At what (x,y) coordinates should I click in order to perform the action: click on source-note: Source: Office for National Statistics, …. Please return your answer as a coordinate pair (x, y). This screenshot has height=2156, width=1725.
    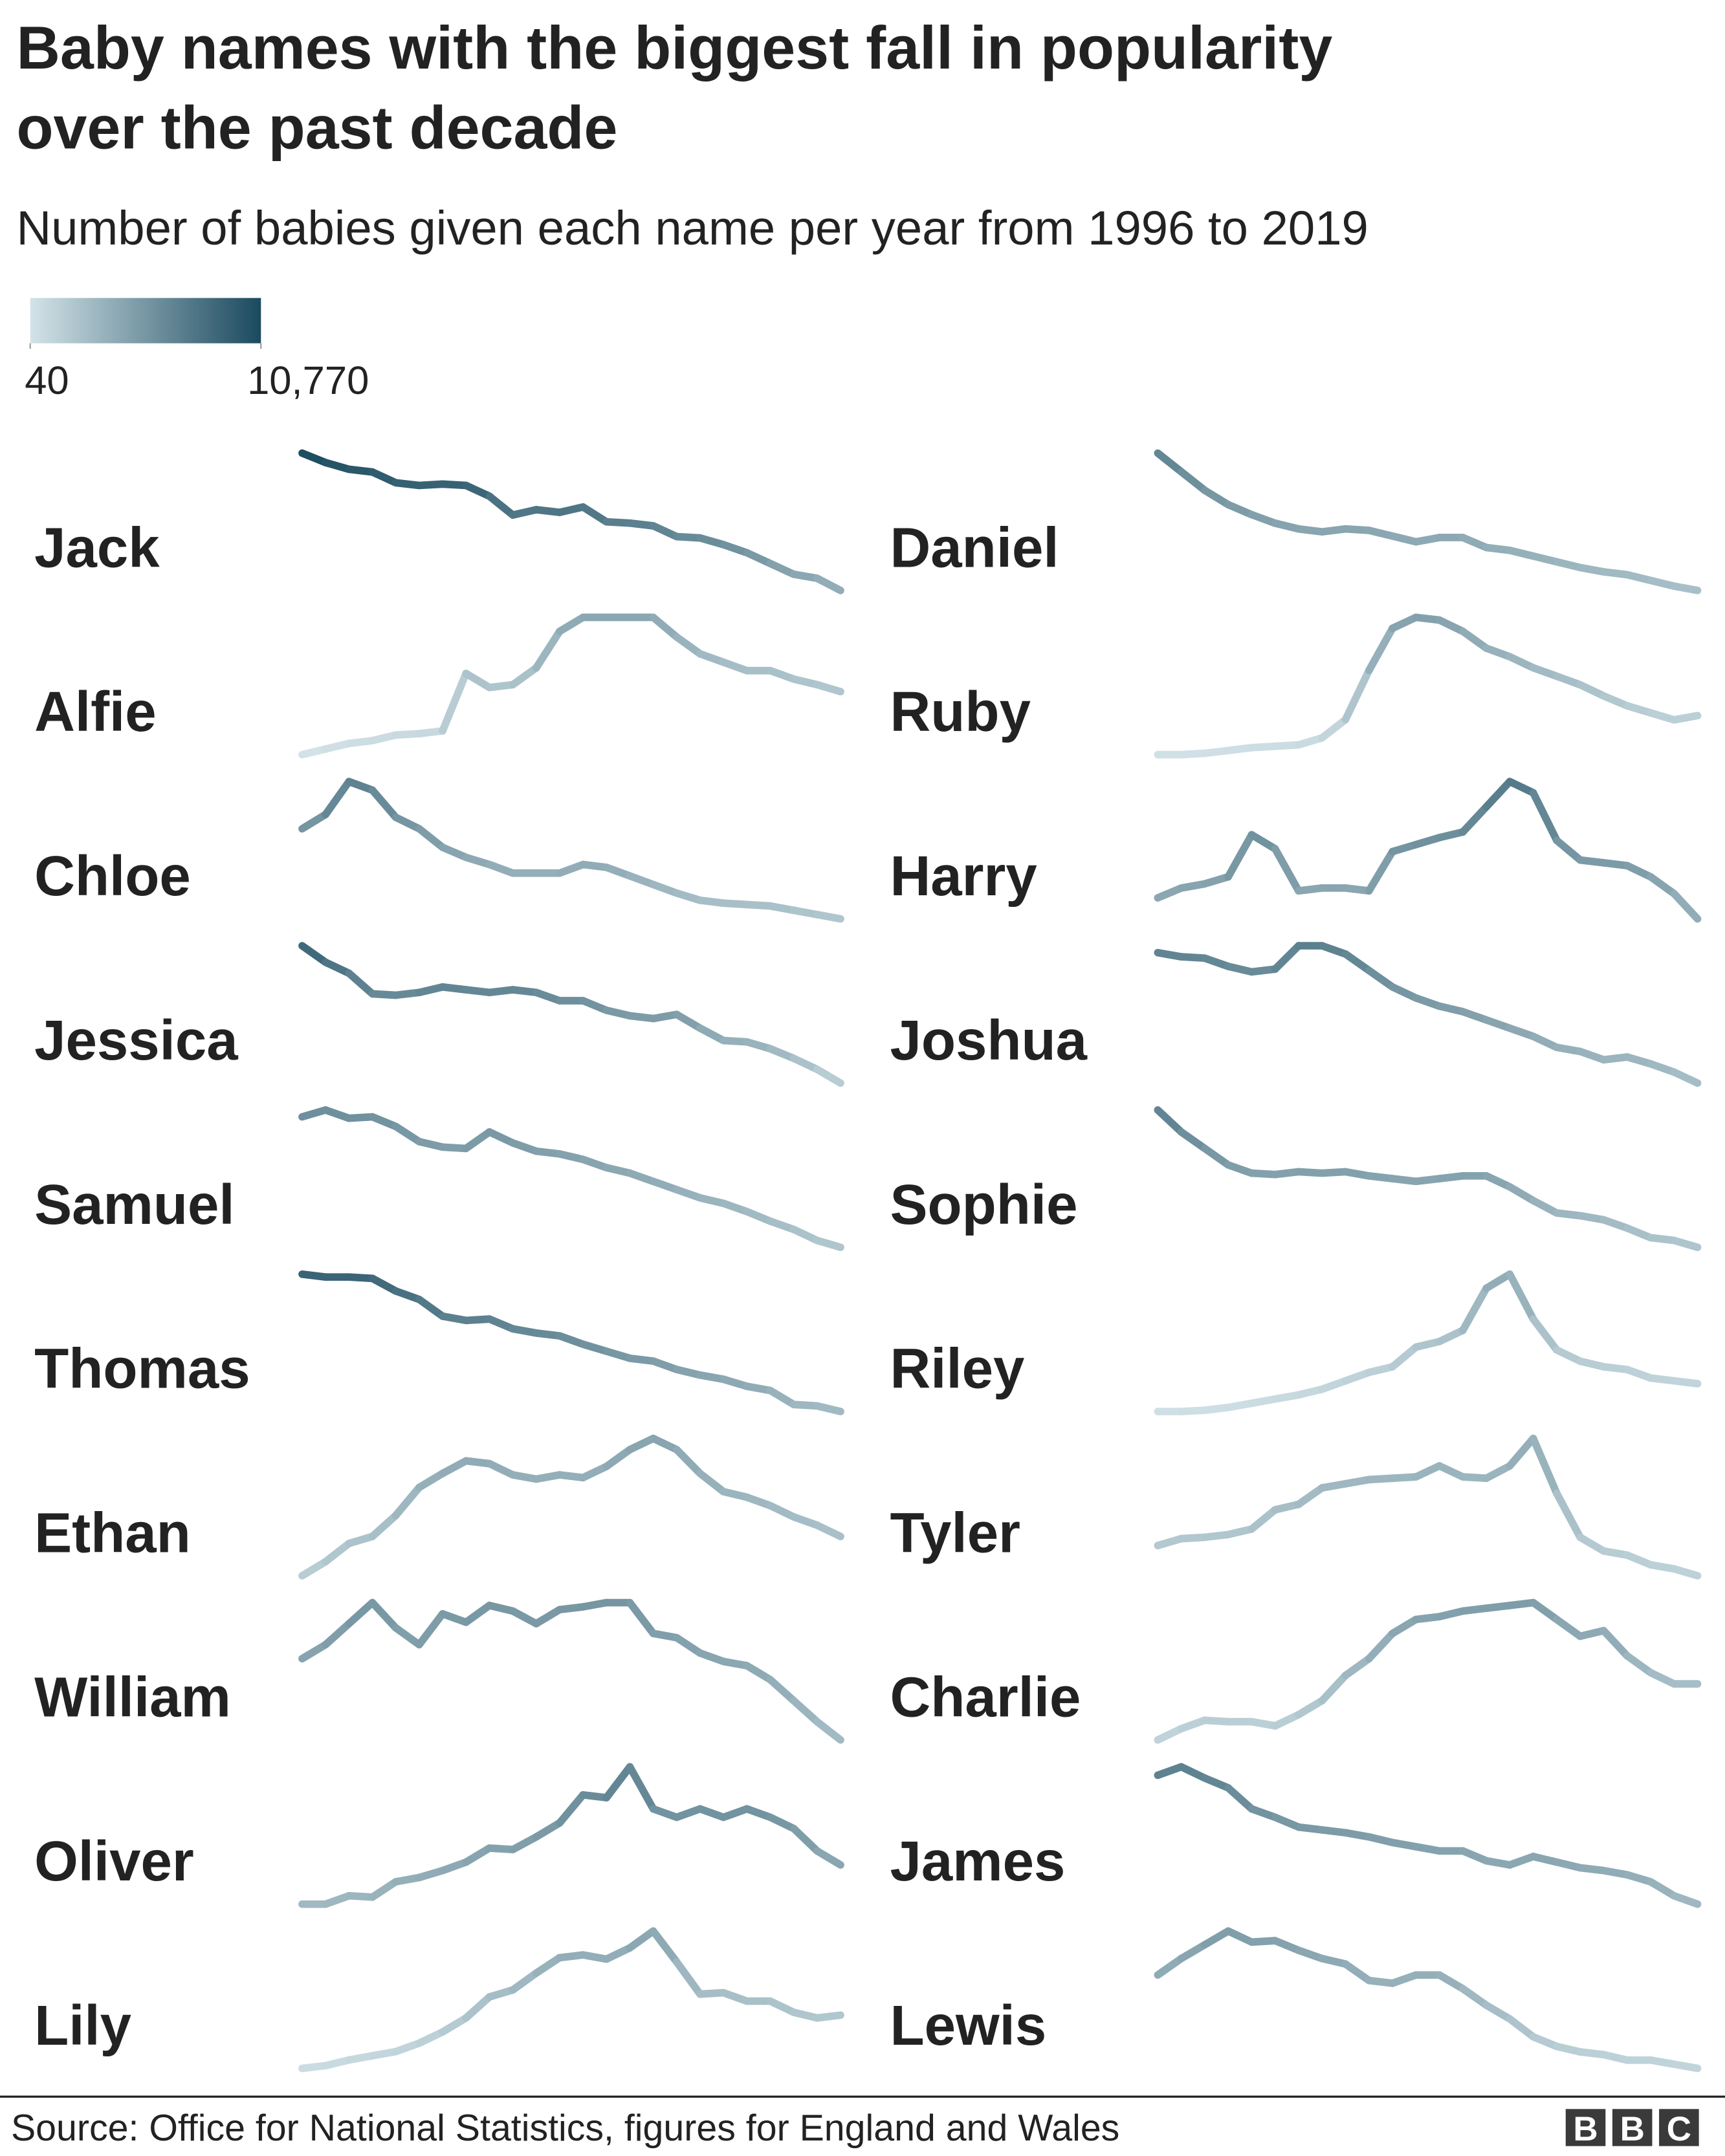
    Looking at the image, I should click on (565, 2128).